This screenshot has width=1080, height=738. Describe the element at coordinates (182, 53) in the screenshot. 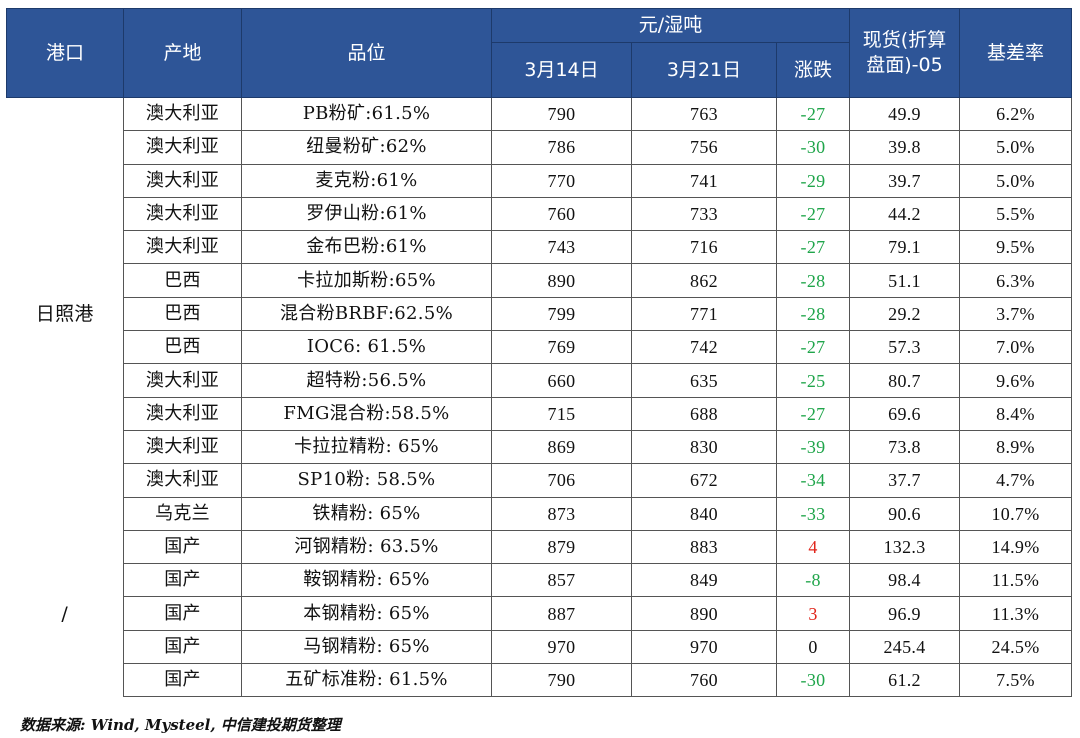

I see `header-origin: 产地` at that location.